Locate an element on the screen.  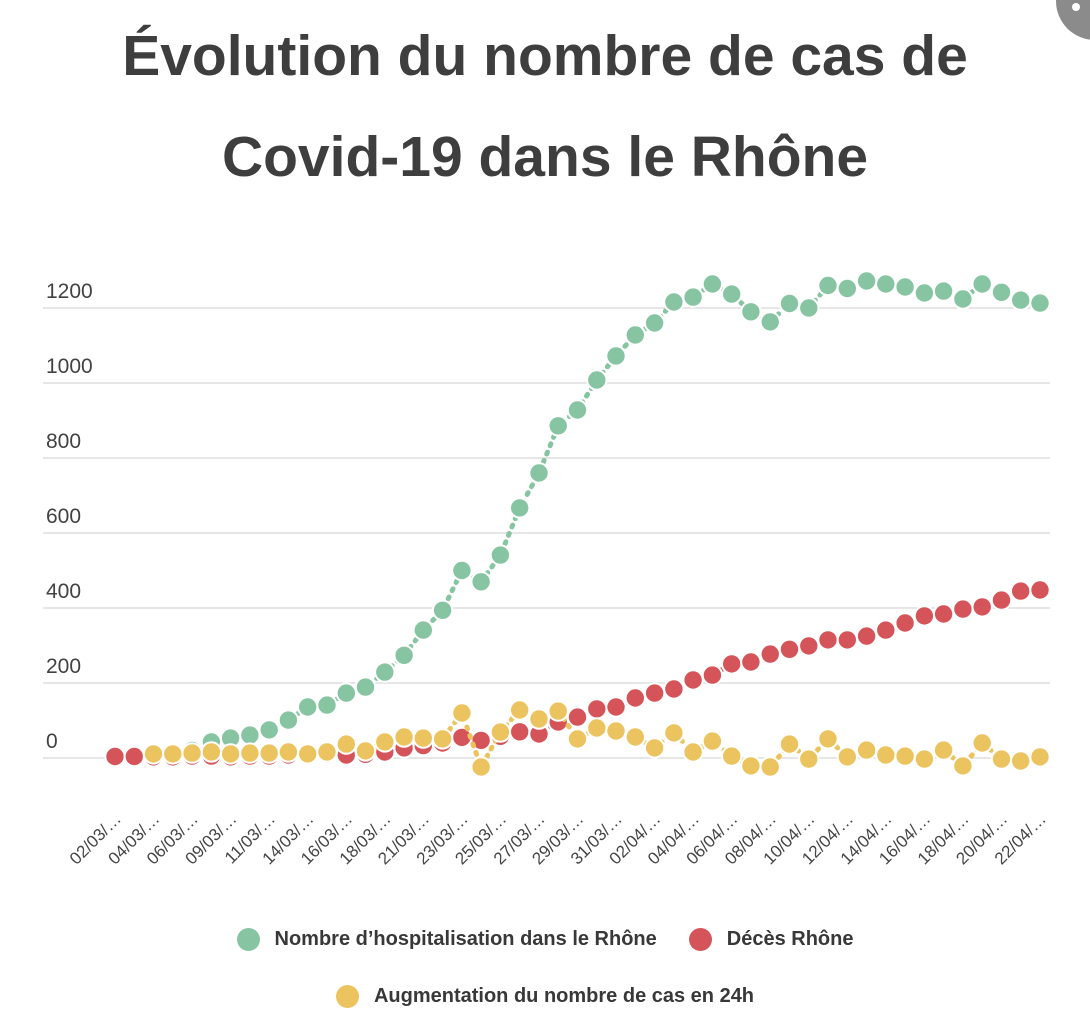
legend-label-hospitalisations: Nombre d’hospitalisation dans le Rhône is located at coordinates (465, 938).